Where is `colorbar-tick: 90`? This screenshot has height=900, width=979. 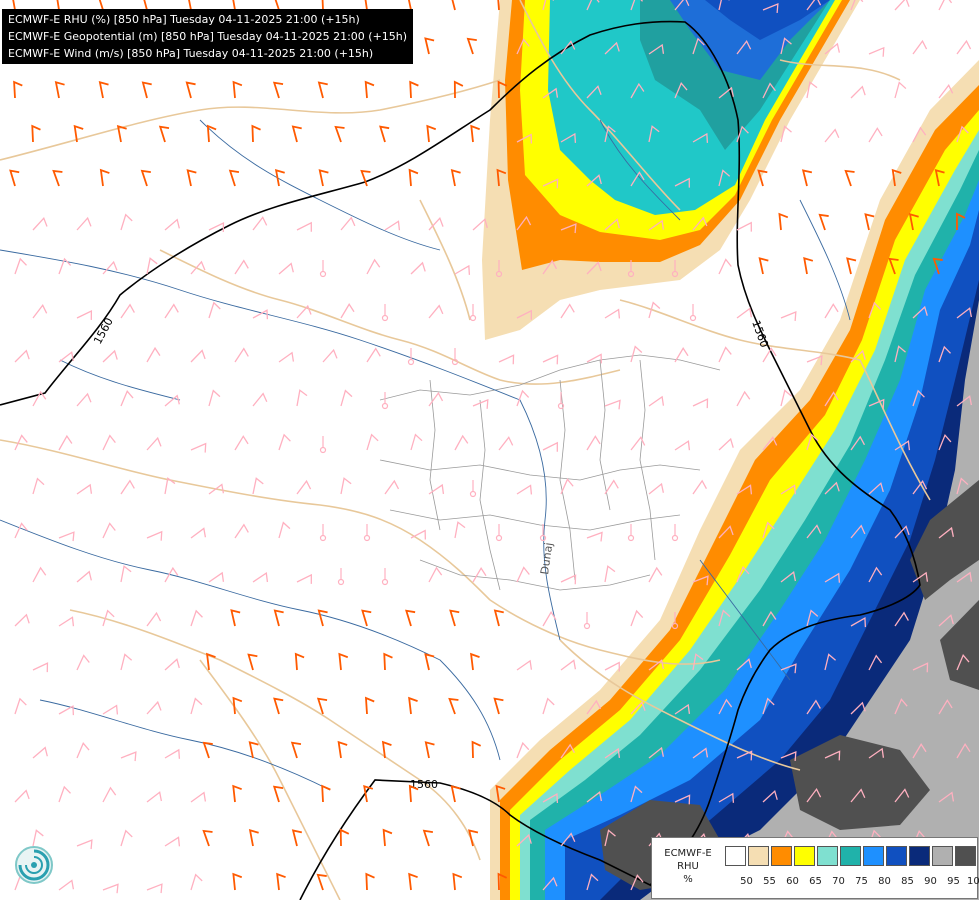
colorbar-tick: 90 is located at coordinates (930, 881).